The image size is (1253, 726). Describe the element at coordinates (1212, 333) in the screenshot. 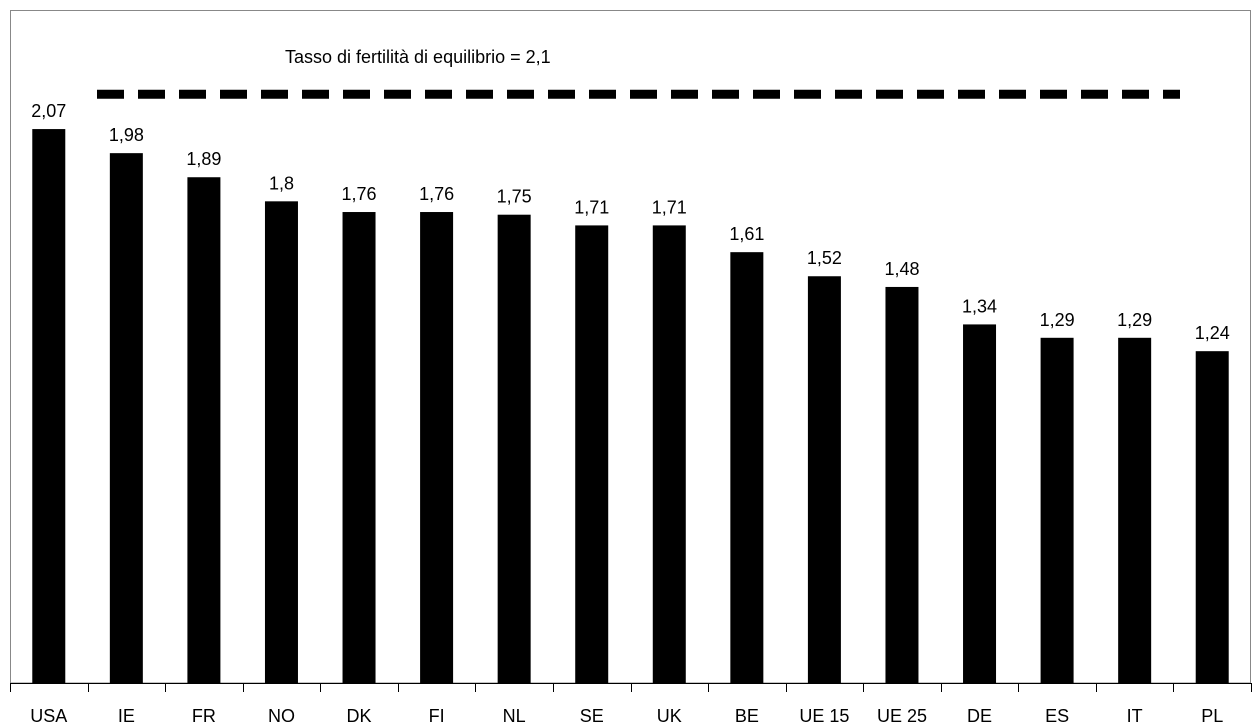

I see `value-label: 1,24` at that location.